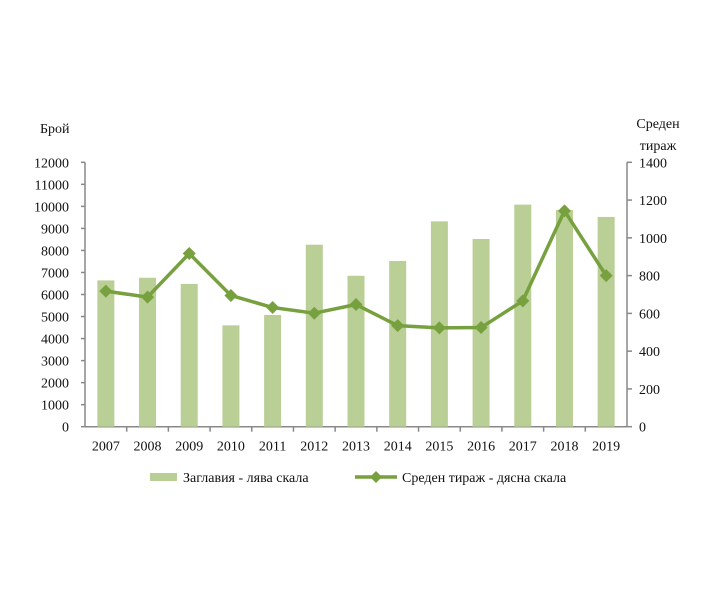 This screenshot has height=604, width=710. Describe the element at coordinates (649, 277) in the screenshot. I see `right-axis-tick-label: 800` at that location.